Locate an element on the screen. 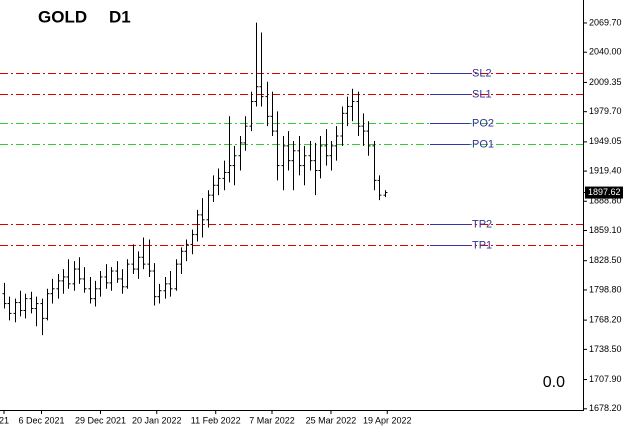 The height and width of the screenshot is (430, 625). chart-title: GOLD is located at coordinates (62, 16).